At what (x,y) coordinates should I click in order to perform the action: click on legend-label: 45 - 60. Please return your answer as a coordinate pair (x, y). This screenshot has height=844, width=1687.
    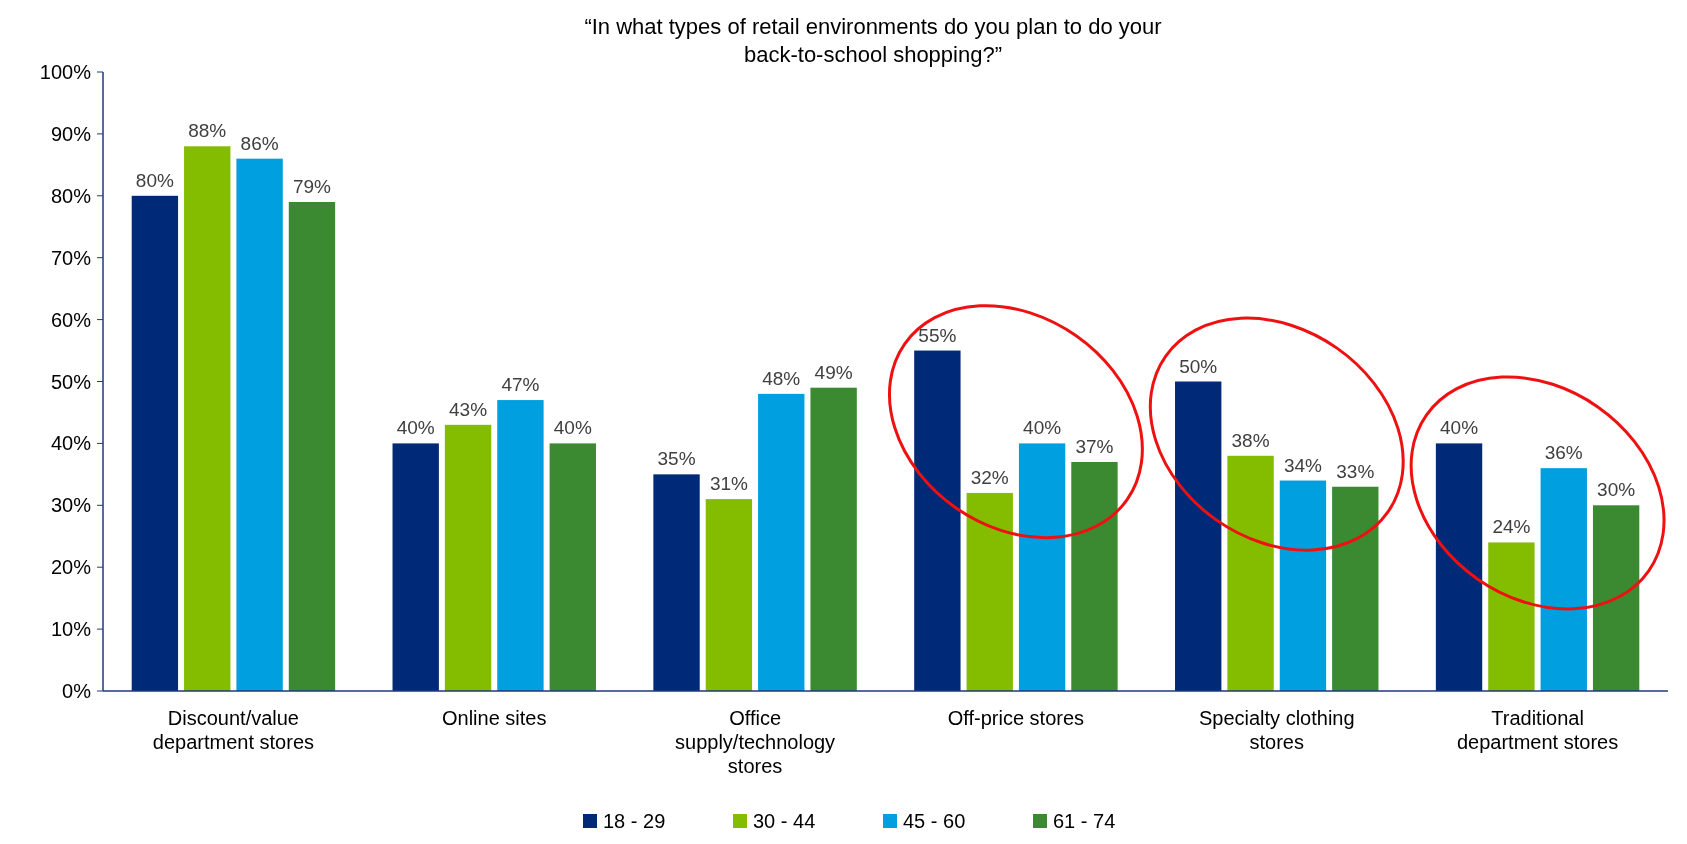
    Looking at the image, I should click on (934, 821).